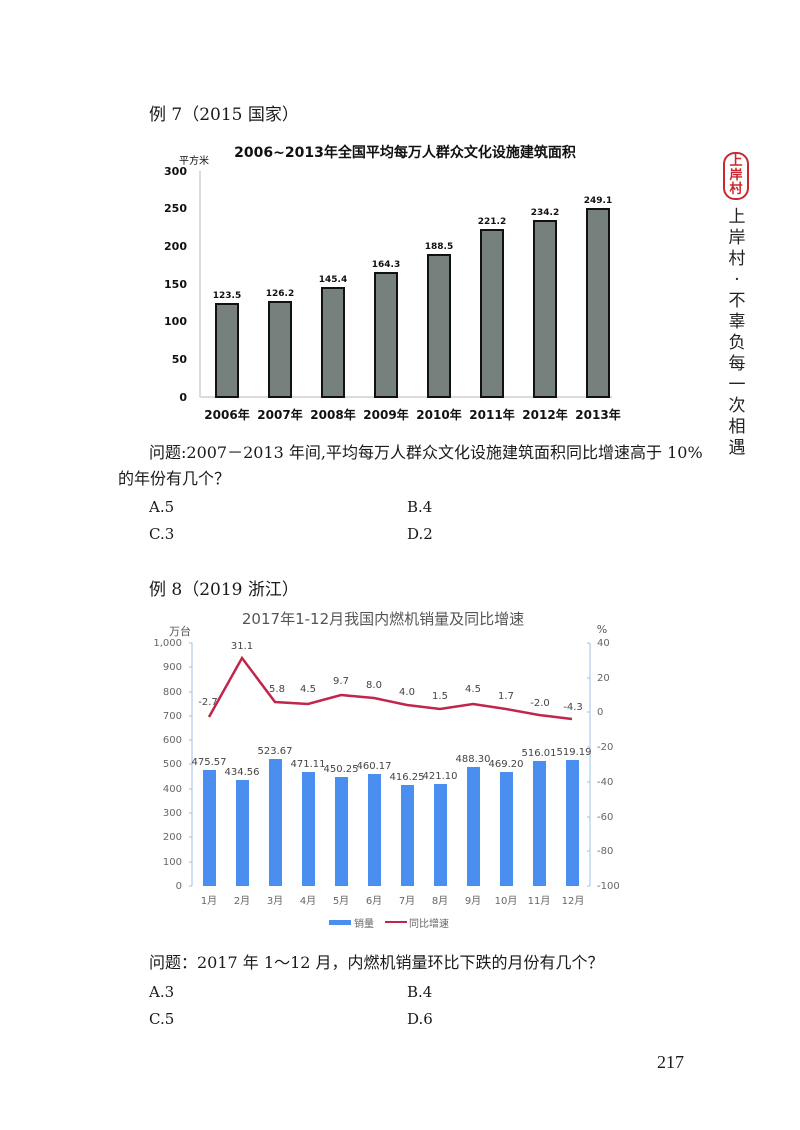 The height and width of the screenshot is (1130, 800). What do you see at coordinates (598, 201) in the screenshot?
I see `svg-text: 249.1` at bounding box center [598, 201].